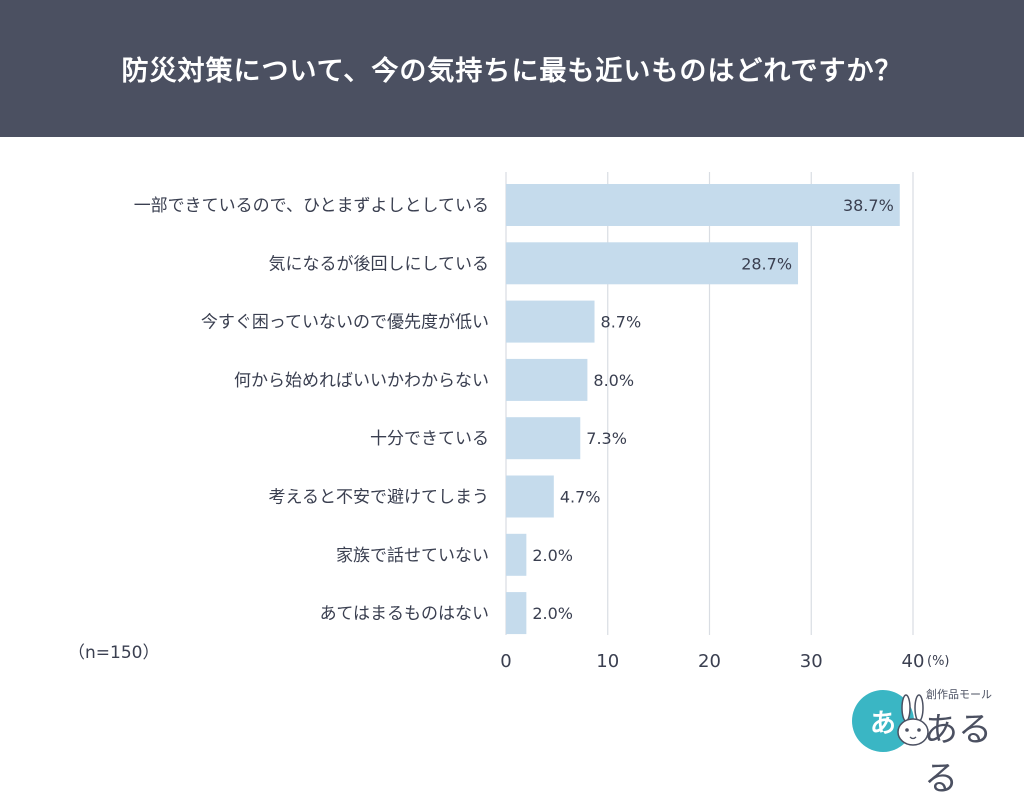 This screenshot has width=1024, height=800. What do you see at coordinates (811, 661) in the screenshot?
I see `x-tick-label-3: 30` at bounding box center [811, 661].